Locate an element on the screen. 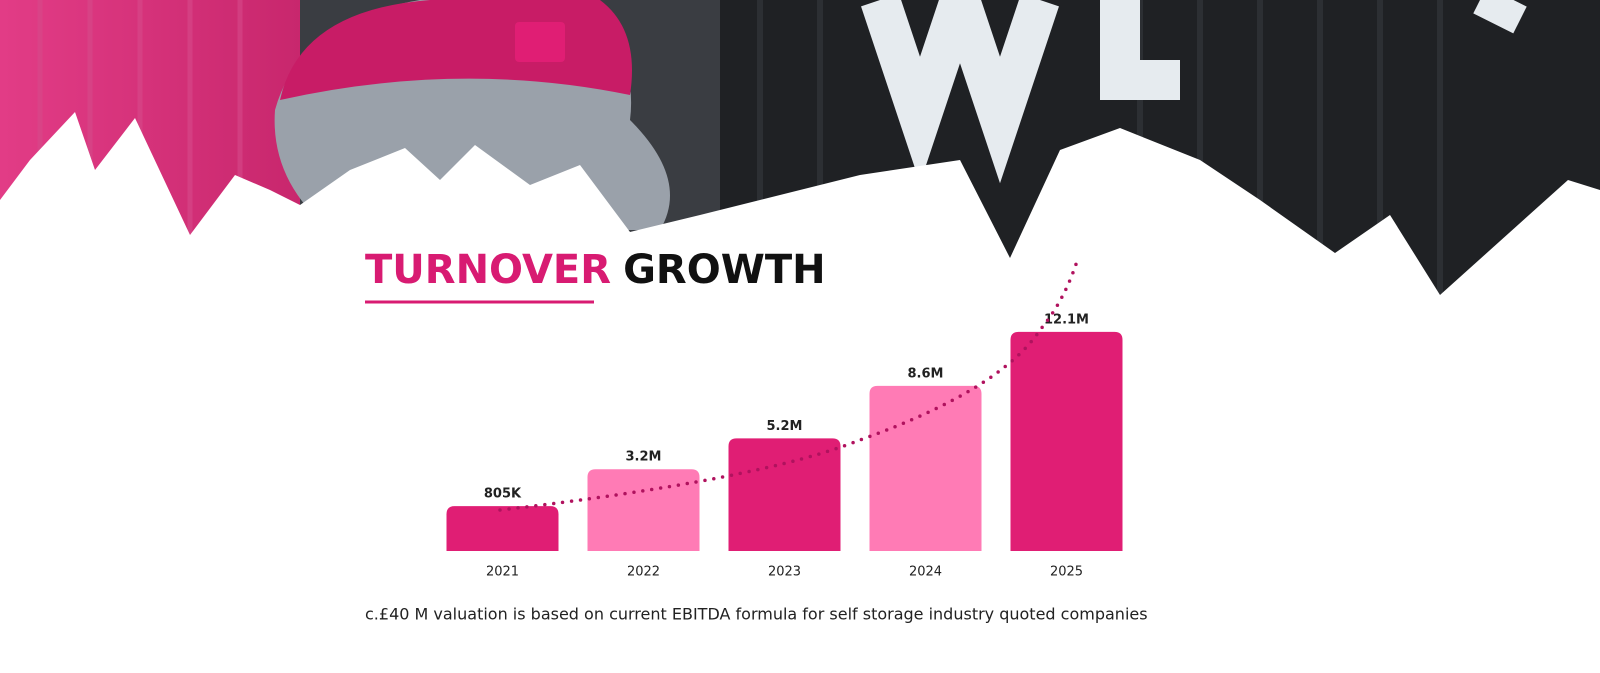  title-part: GROWTH is located at coordinates (724, 270).